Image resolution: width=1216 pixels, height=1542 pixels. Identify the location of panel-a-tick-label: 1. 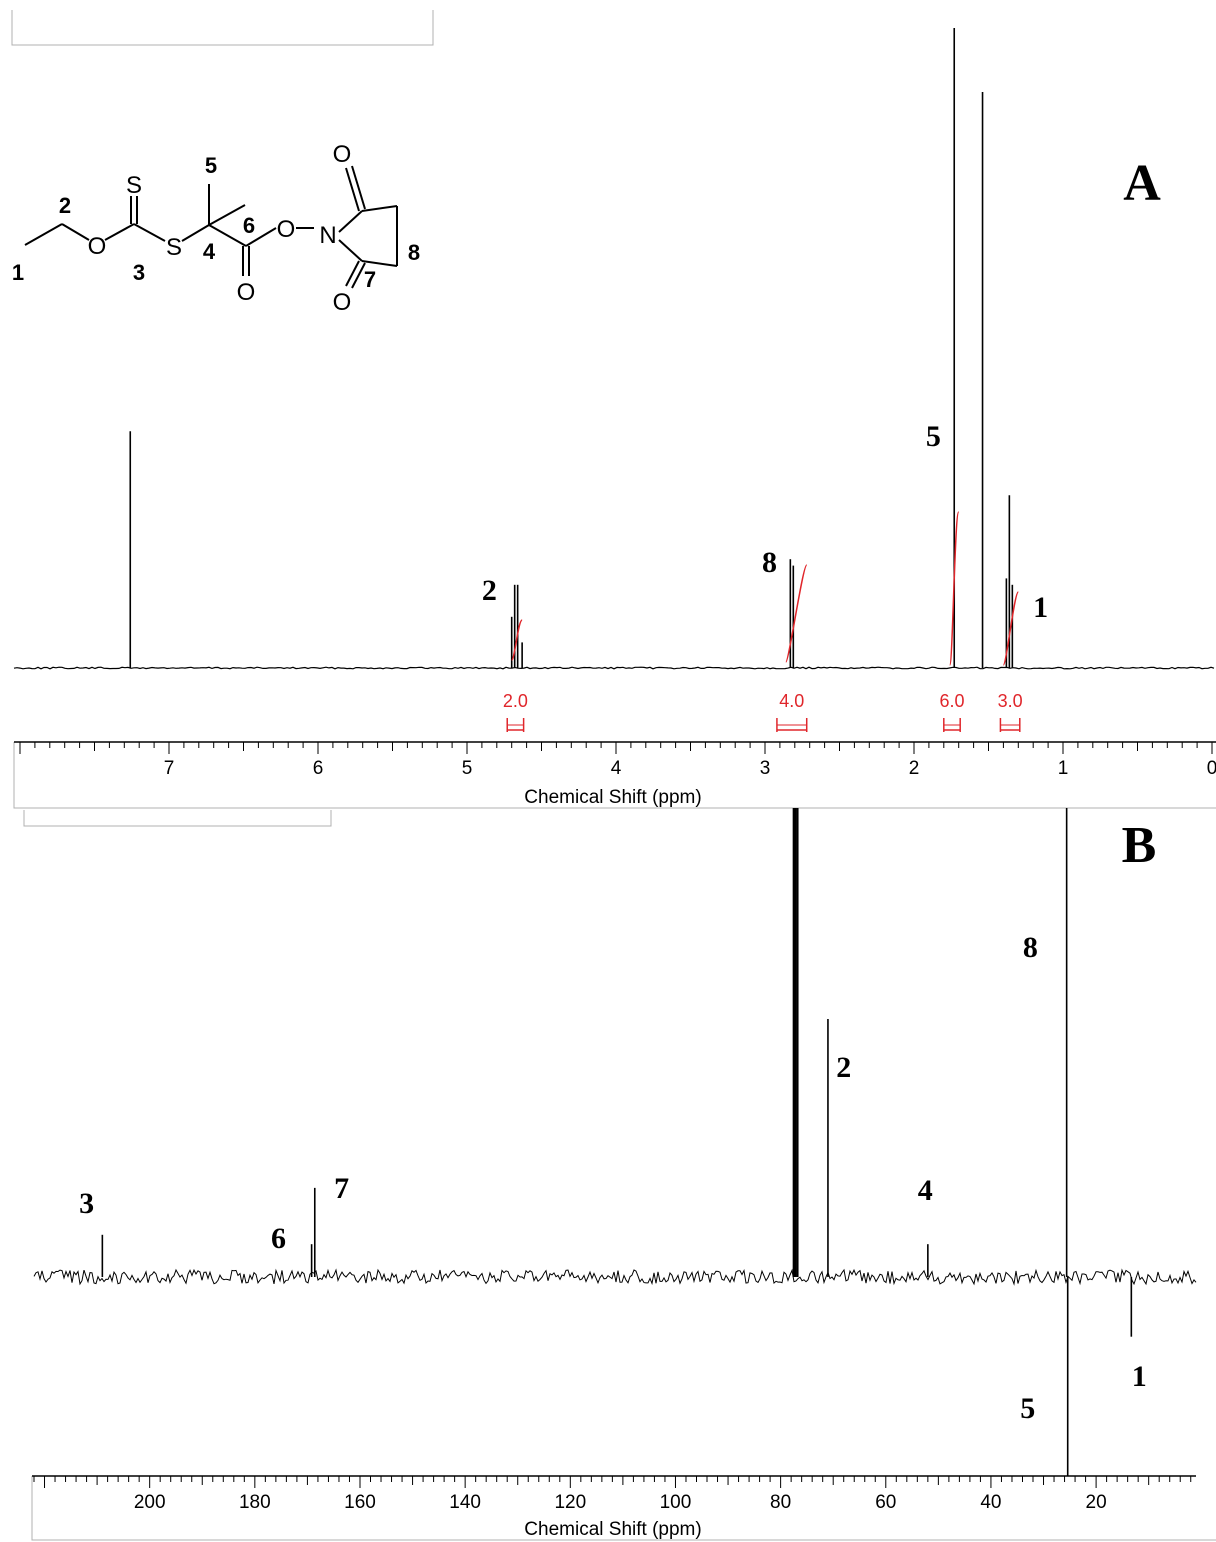
(1063, 768).